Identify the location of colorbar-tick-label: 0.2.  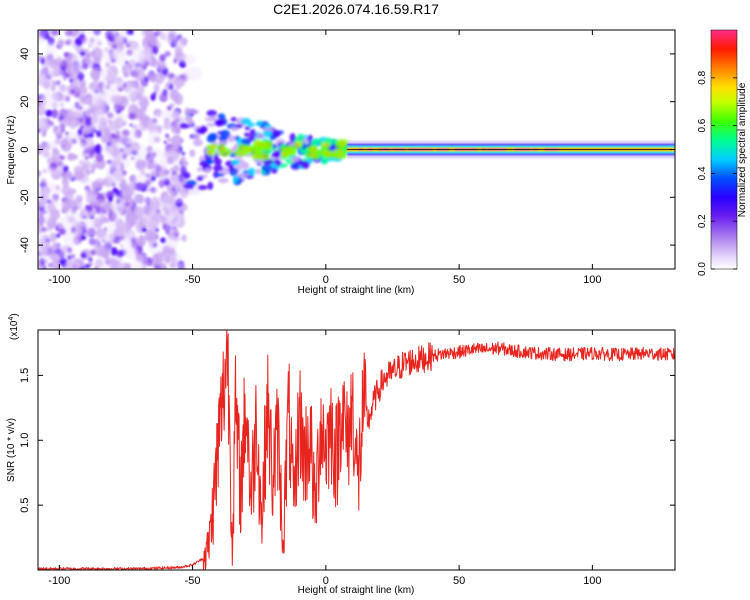
(702, 221).